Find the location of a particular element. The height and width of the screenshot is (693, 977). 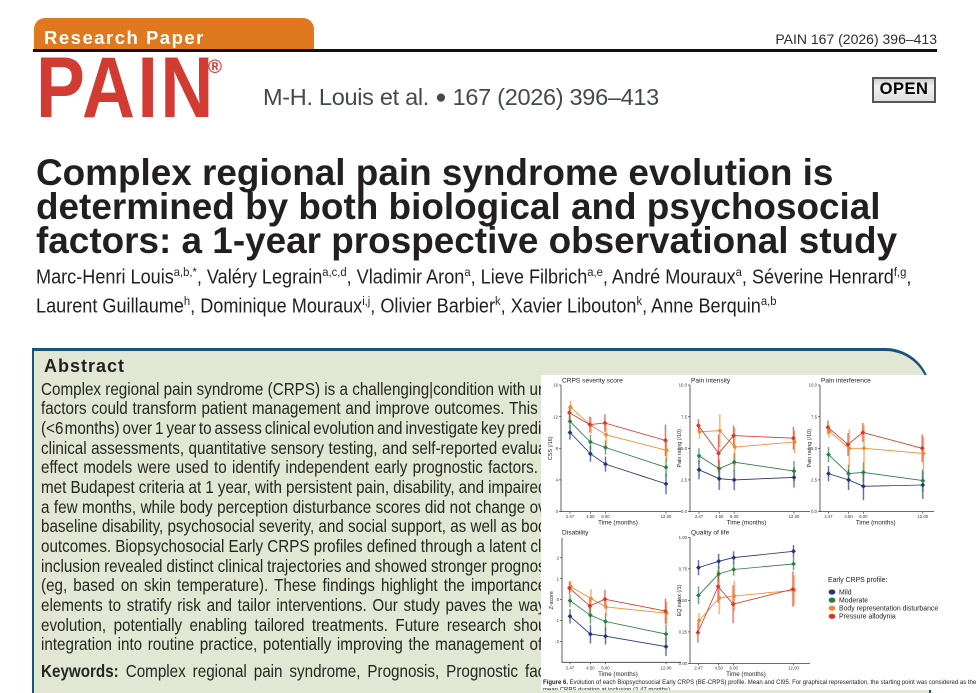

svg-text: Disability is located at coordinates (575, 533).